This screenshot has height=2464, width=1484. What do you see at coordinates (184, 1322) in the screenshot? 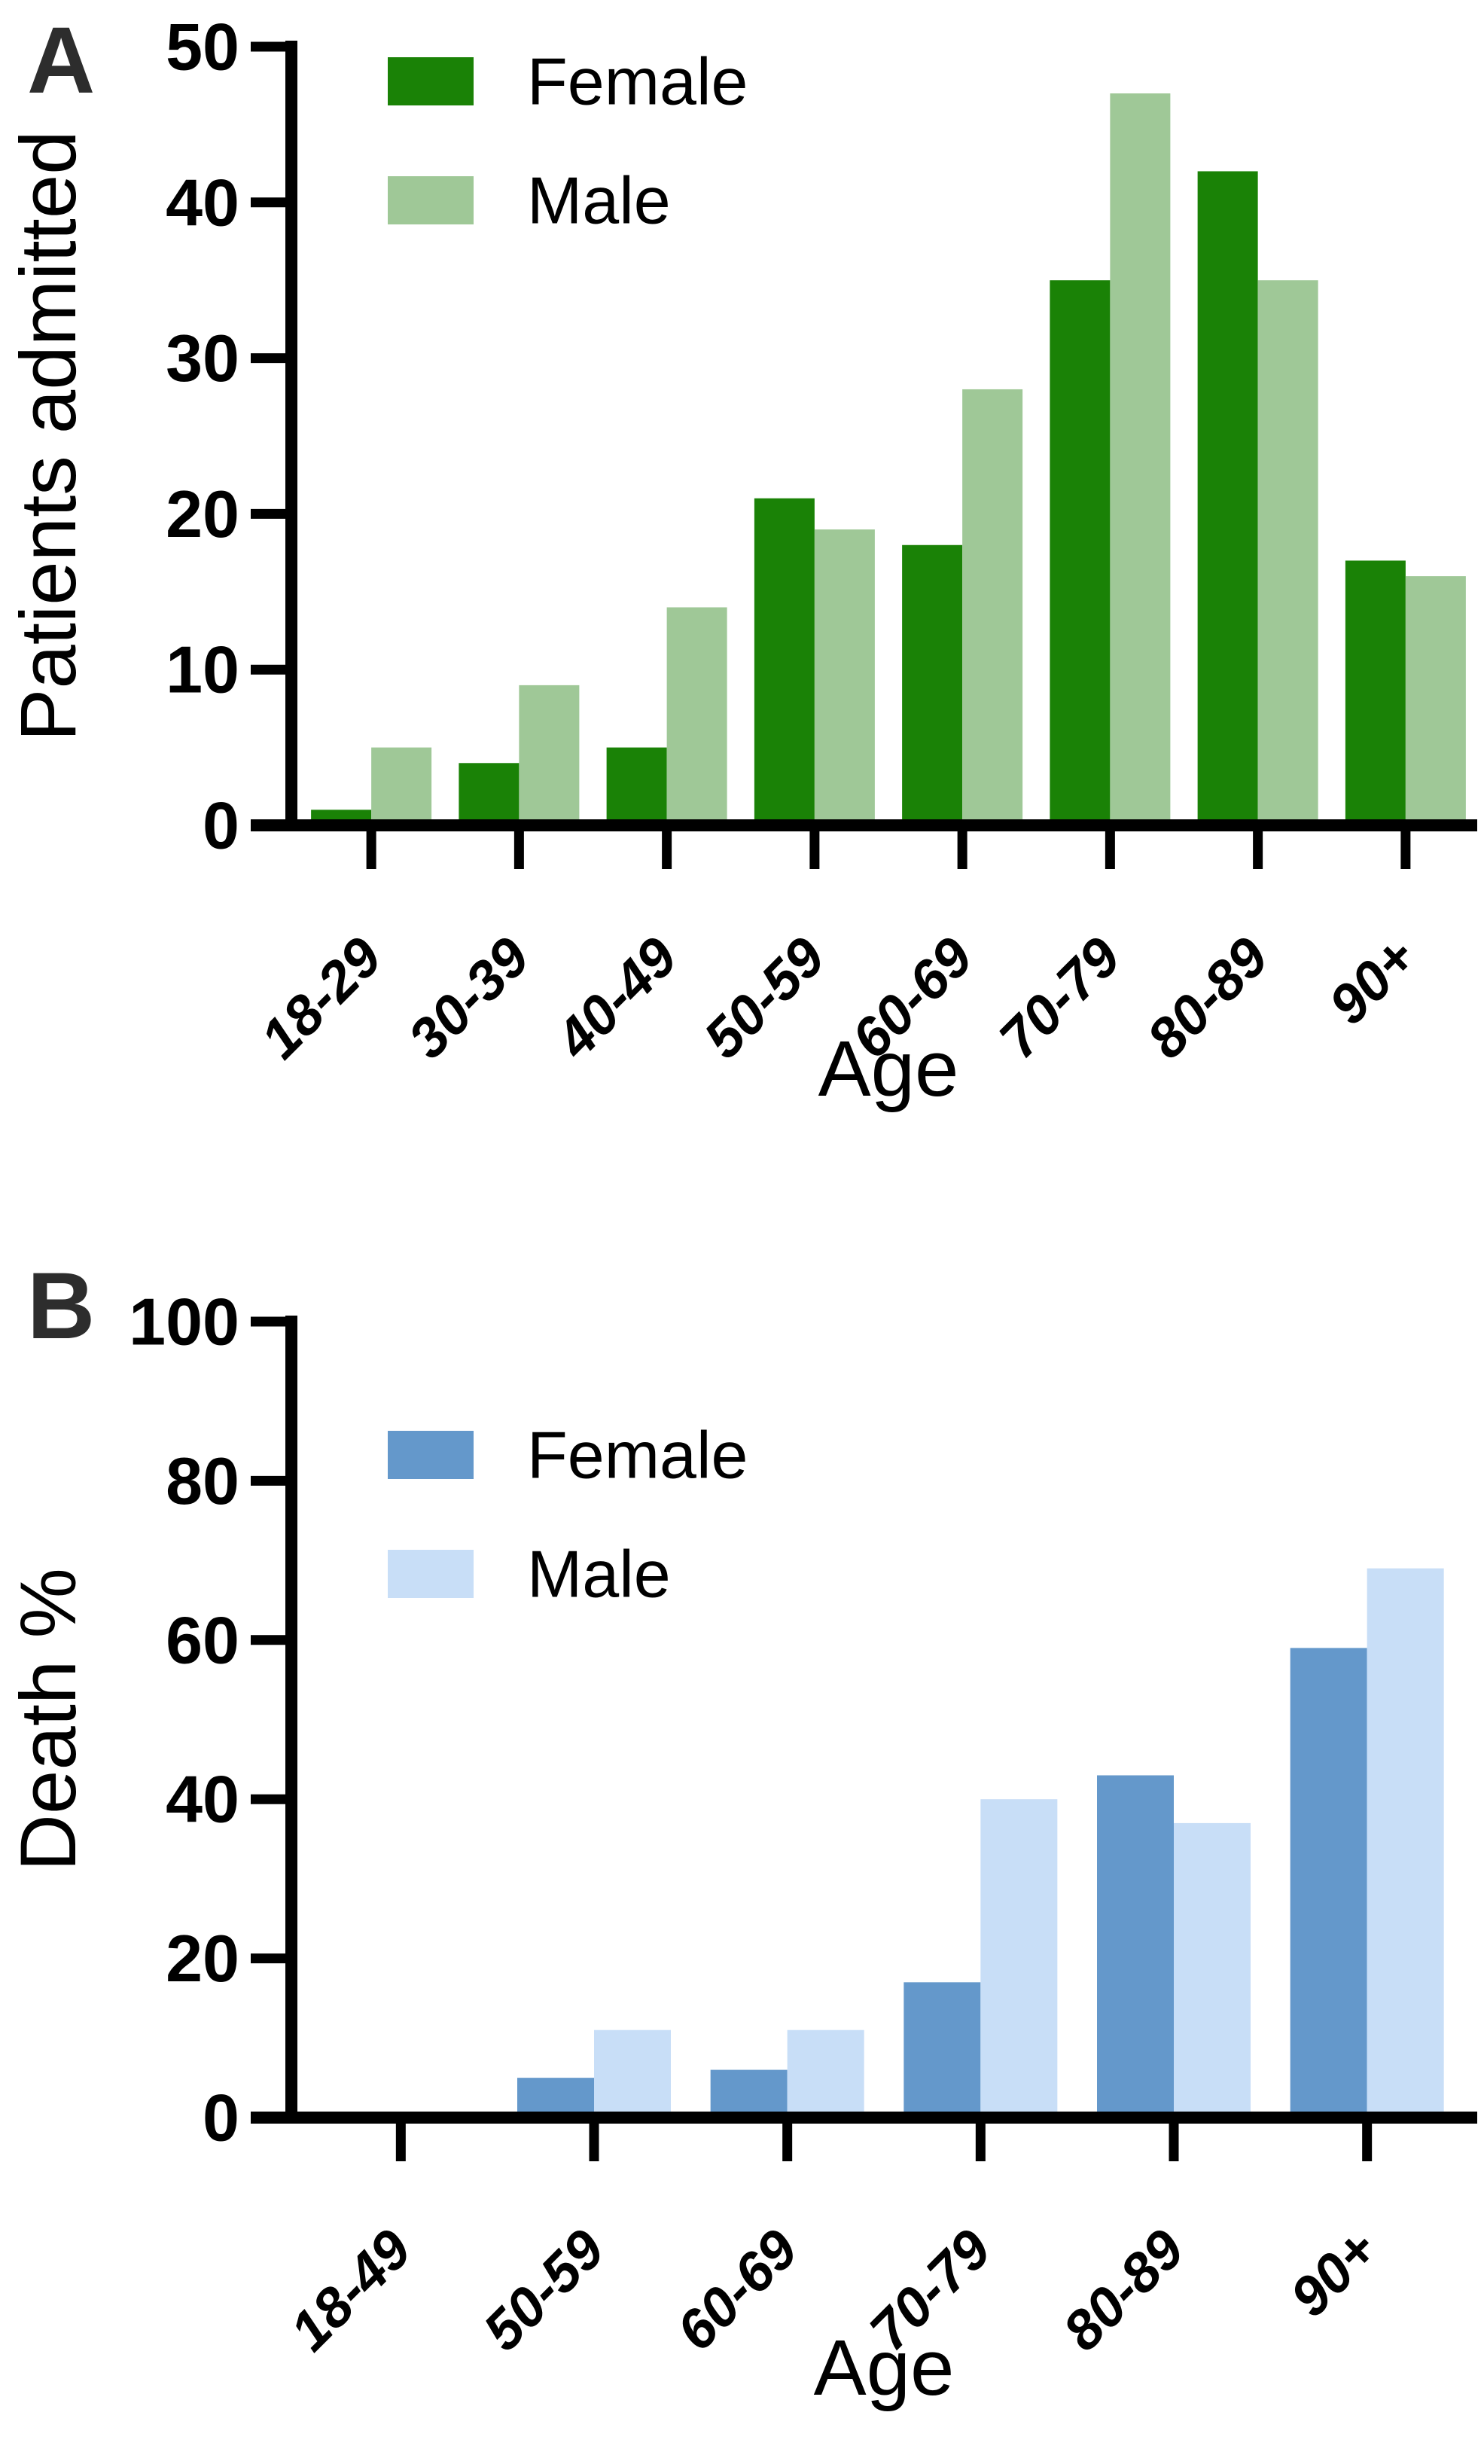
I see `y-tick-label: 100` at bounding box center [184, 1322].